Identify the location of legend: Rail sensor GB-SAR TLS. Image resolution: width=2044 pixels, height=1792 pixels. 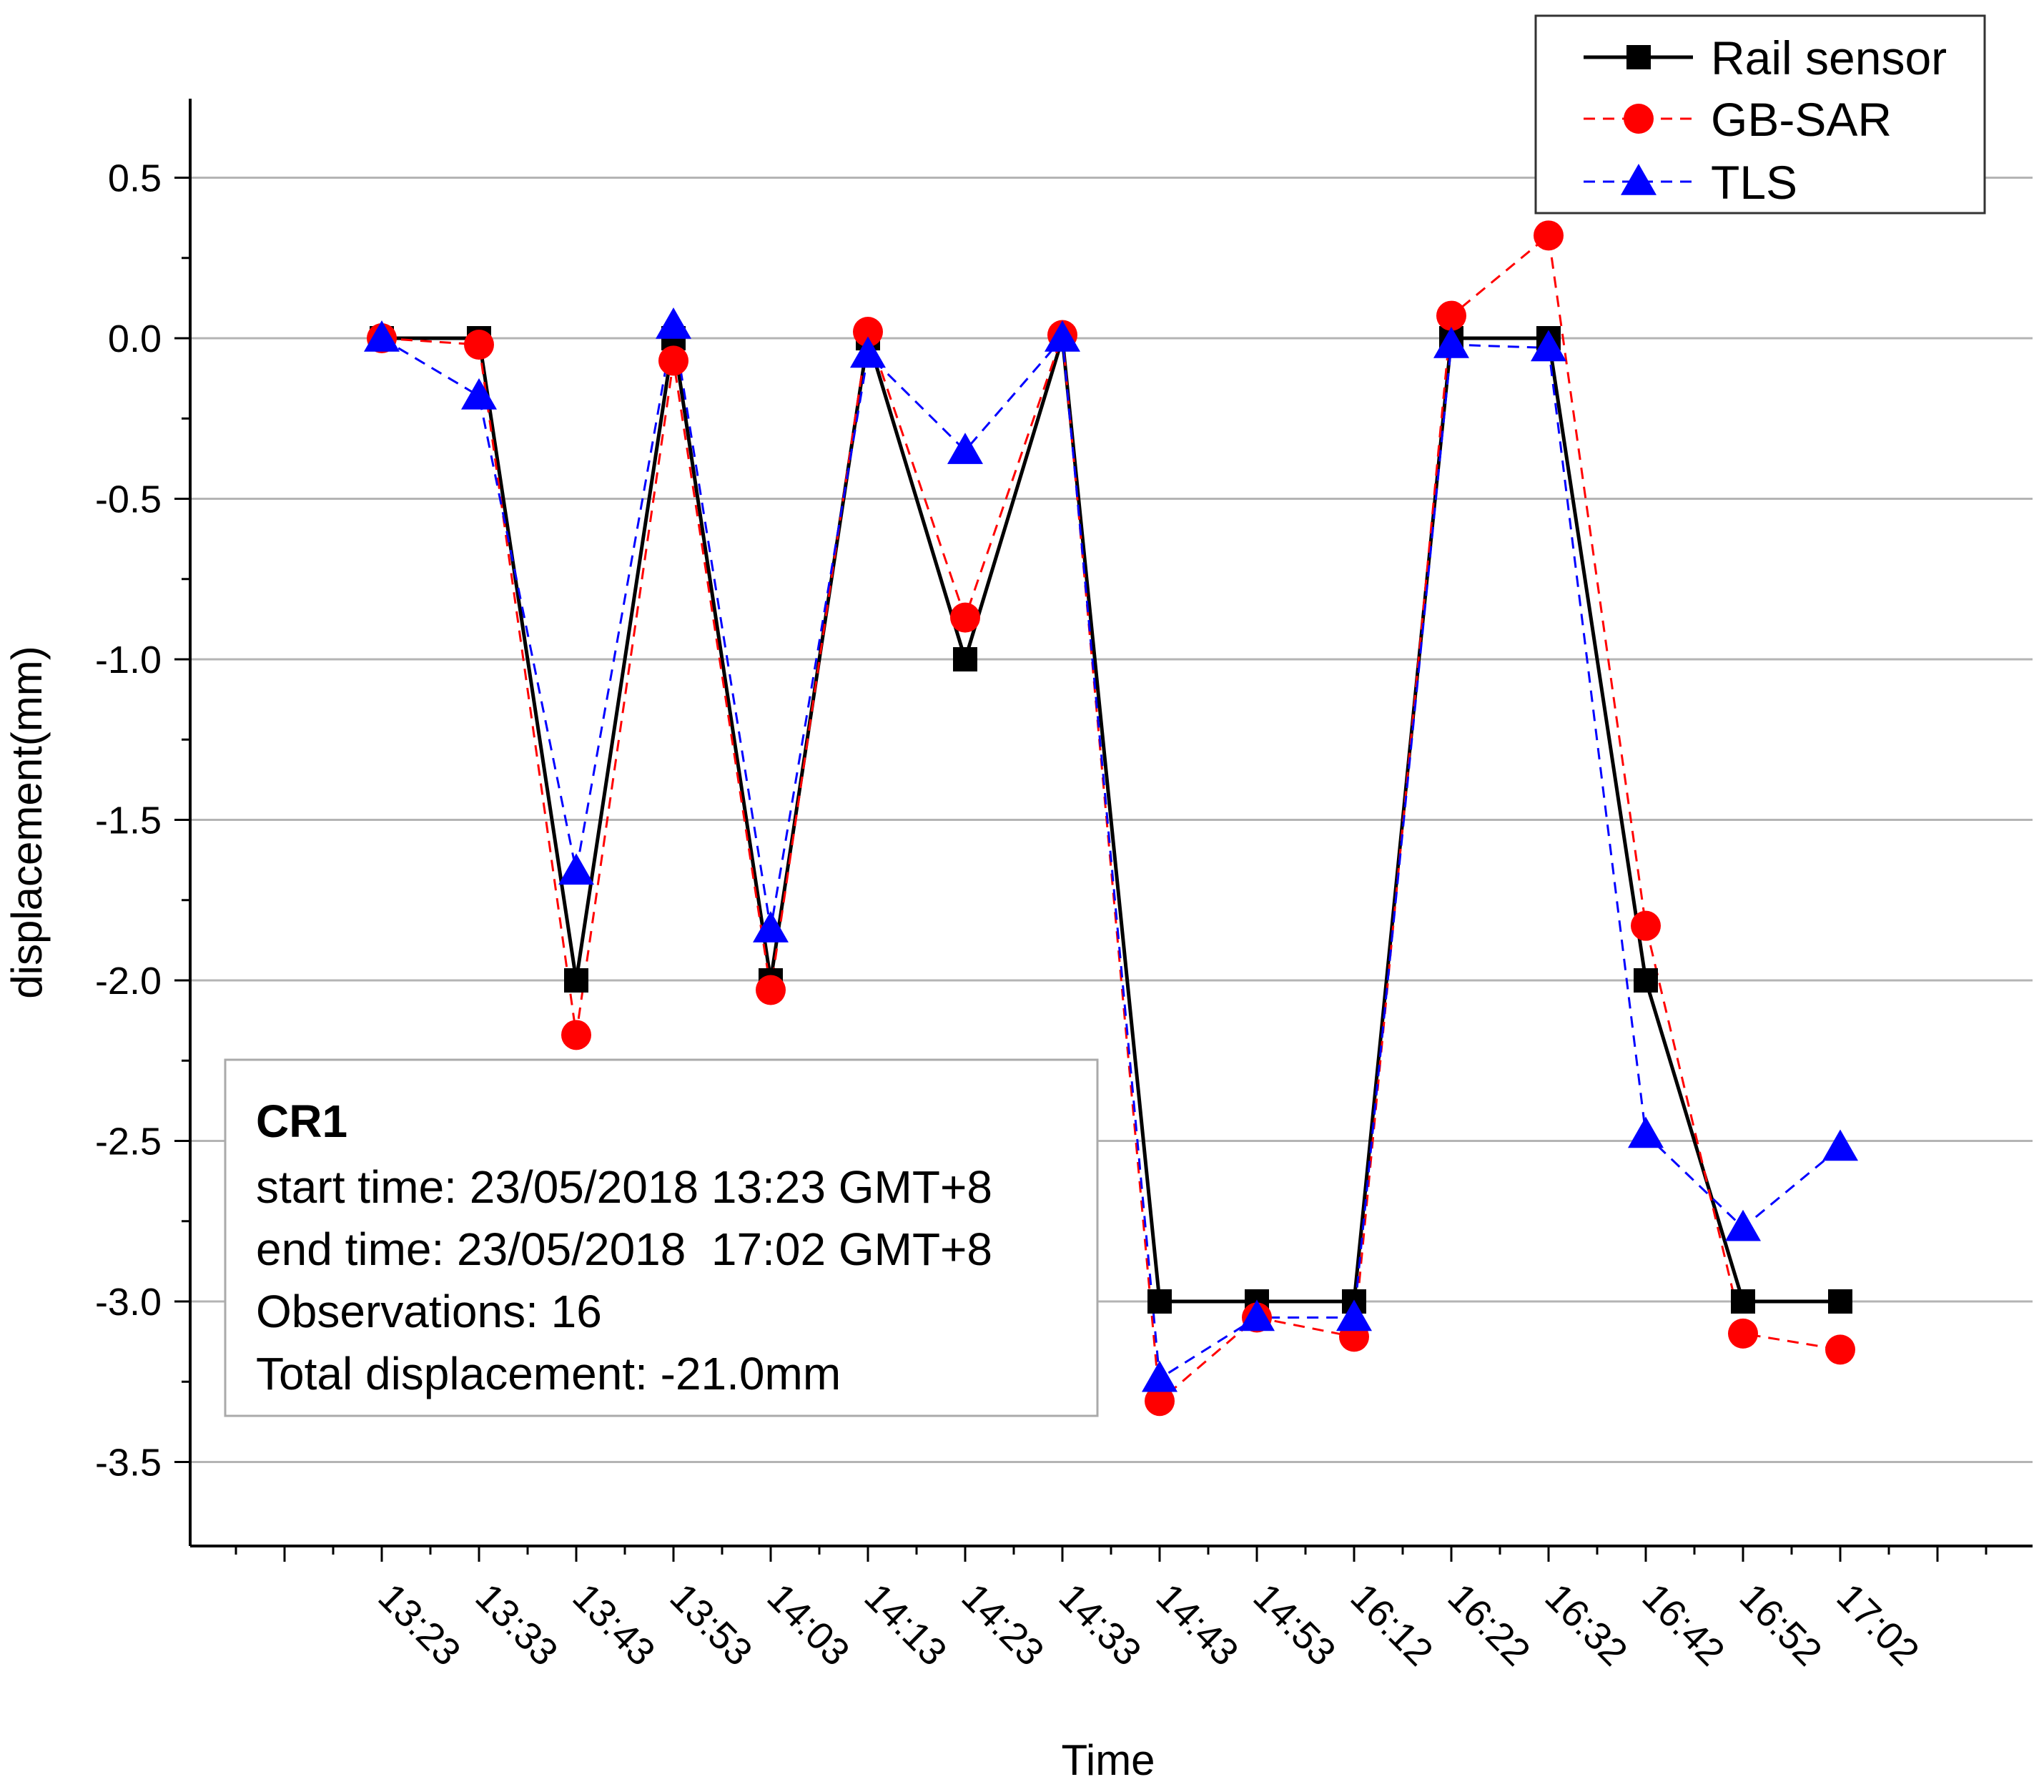
(1760, 114).